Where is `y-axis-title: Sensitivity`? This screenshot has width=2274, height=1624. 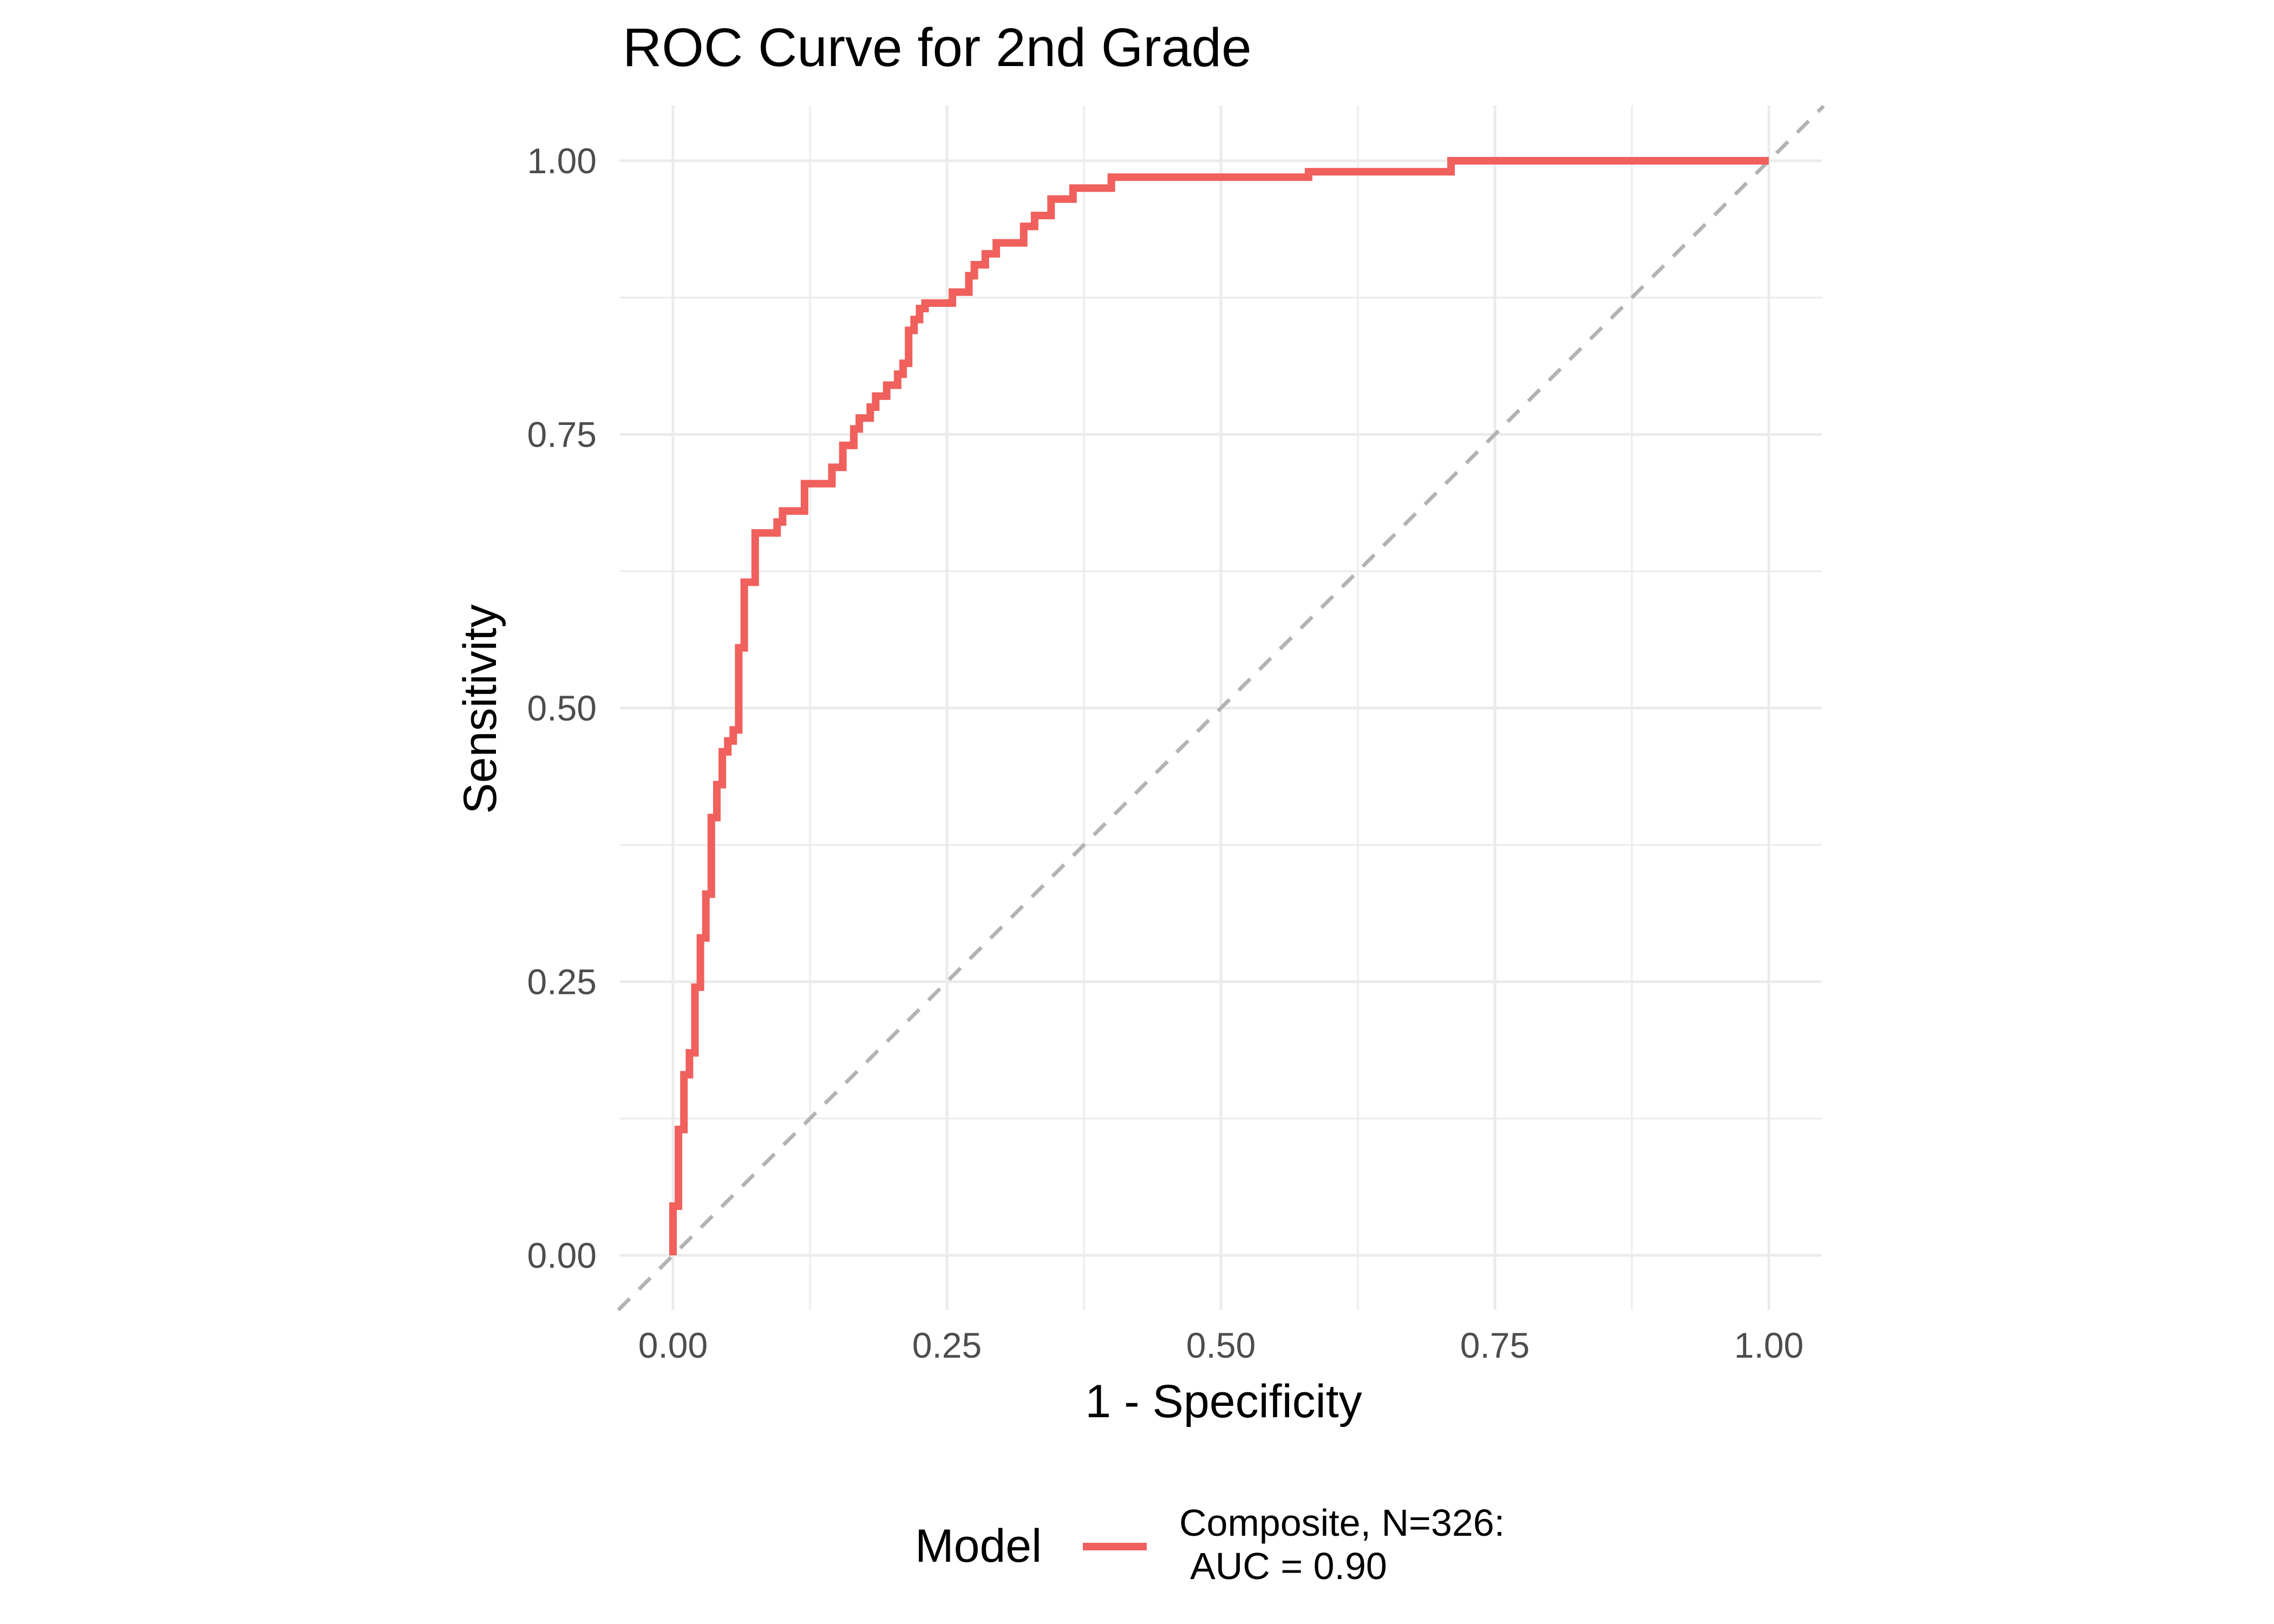 y-axis-title: Sensitivity is located at coordinates (480, 709).